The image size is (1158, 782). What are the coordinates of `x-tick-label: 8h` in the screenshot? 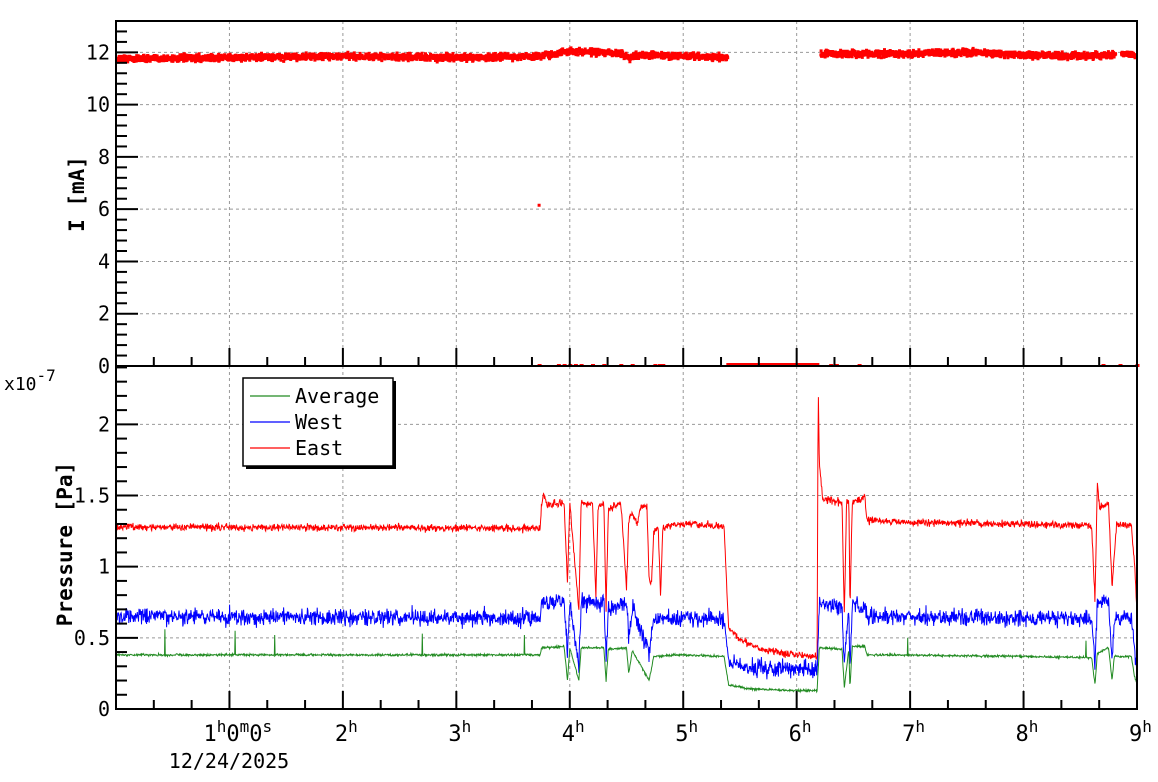 It's located at (1027, 732).